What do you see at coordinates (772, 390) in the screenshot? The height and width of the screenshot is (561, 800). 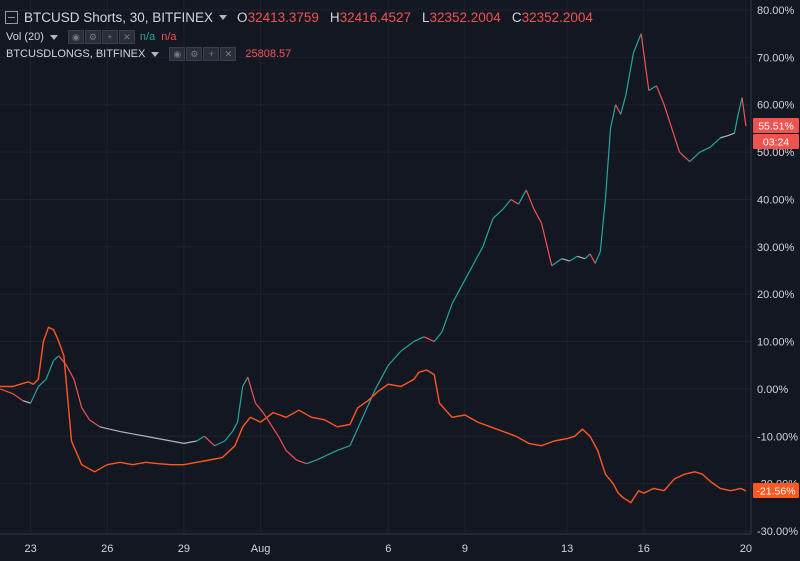 I see `y-tick-label: 0.00%` at bounding box center [772, 390].